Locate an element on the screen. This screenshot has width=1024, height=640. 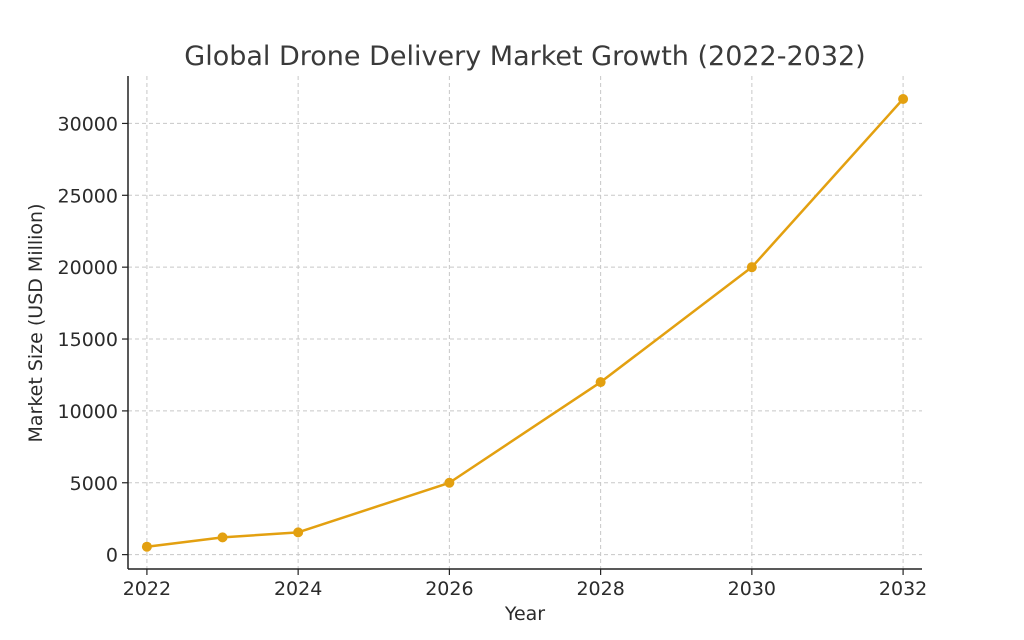
y-axis-title: Market Size (USD Million) is located at coordinates (36, 322).